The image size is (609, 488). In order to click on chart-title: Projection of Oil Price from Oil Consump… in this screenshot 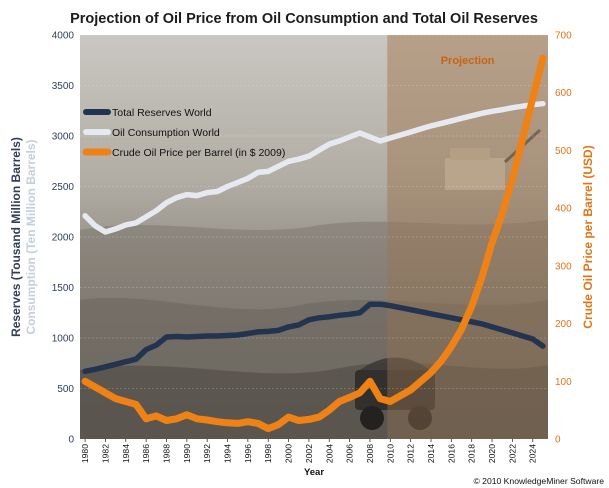, I will do `click(304, 19)`.